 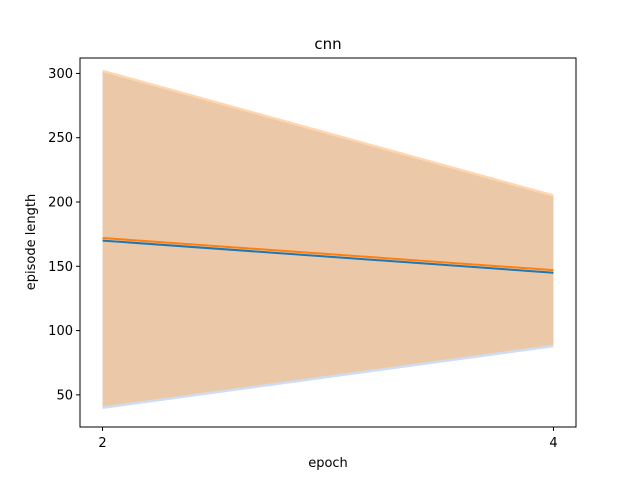 I want to click on y-axis-label: episode length, so click(x=31, y=242).